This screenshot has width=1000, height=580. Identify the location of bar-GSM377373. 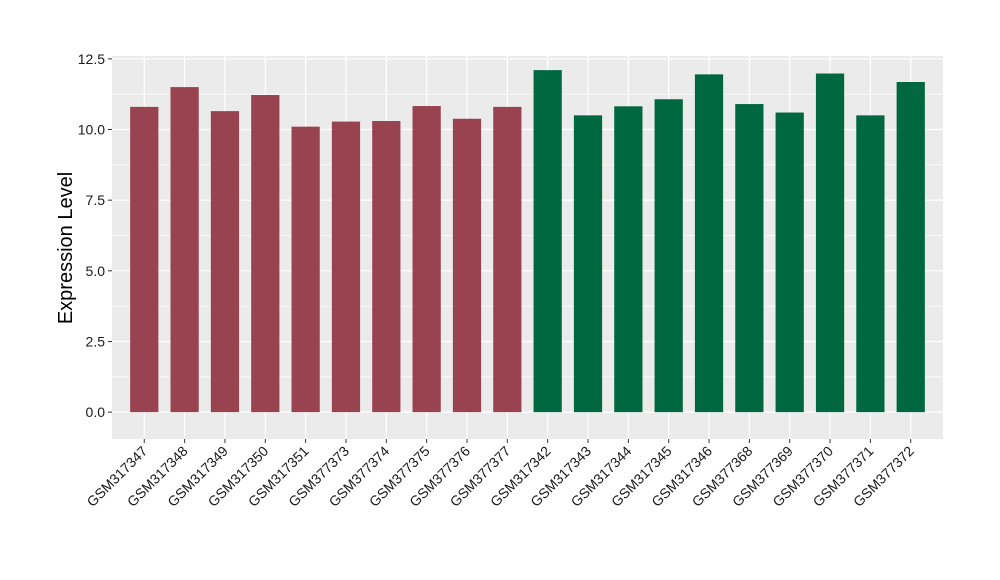
(346, 267).